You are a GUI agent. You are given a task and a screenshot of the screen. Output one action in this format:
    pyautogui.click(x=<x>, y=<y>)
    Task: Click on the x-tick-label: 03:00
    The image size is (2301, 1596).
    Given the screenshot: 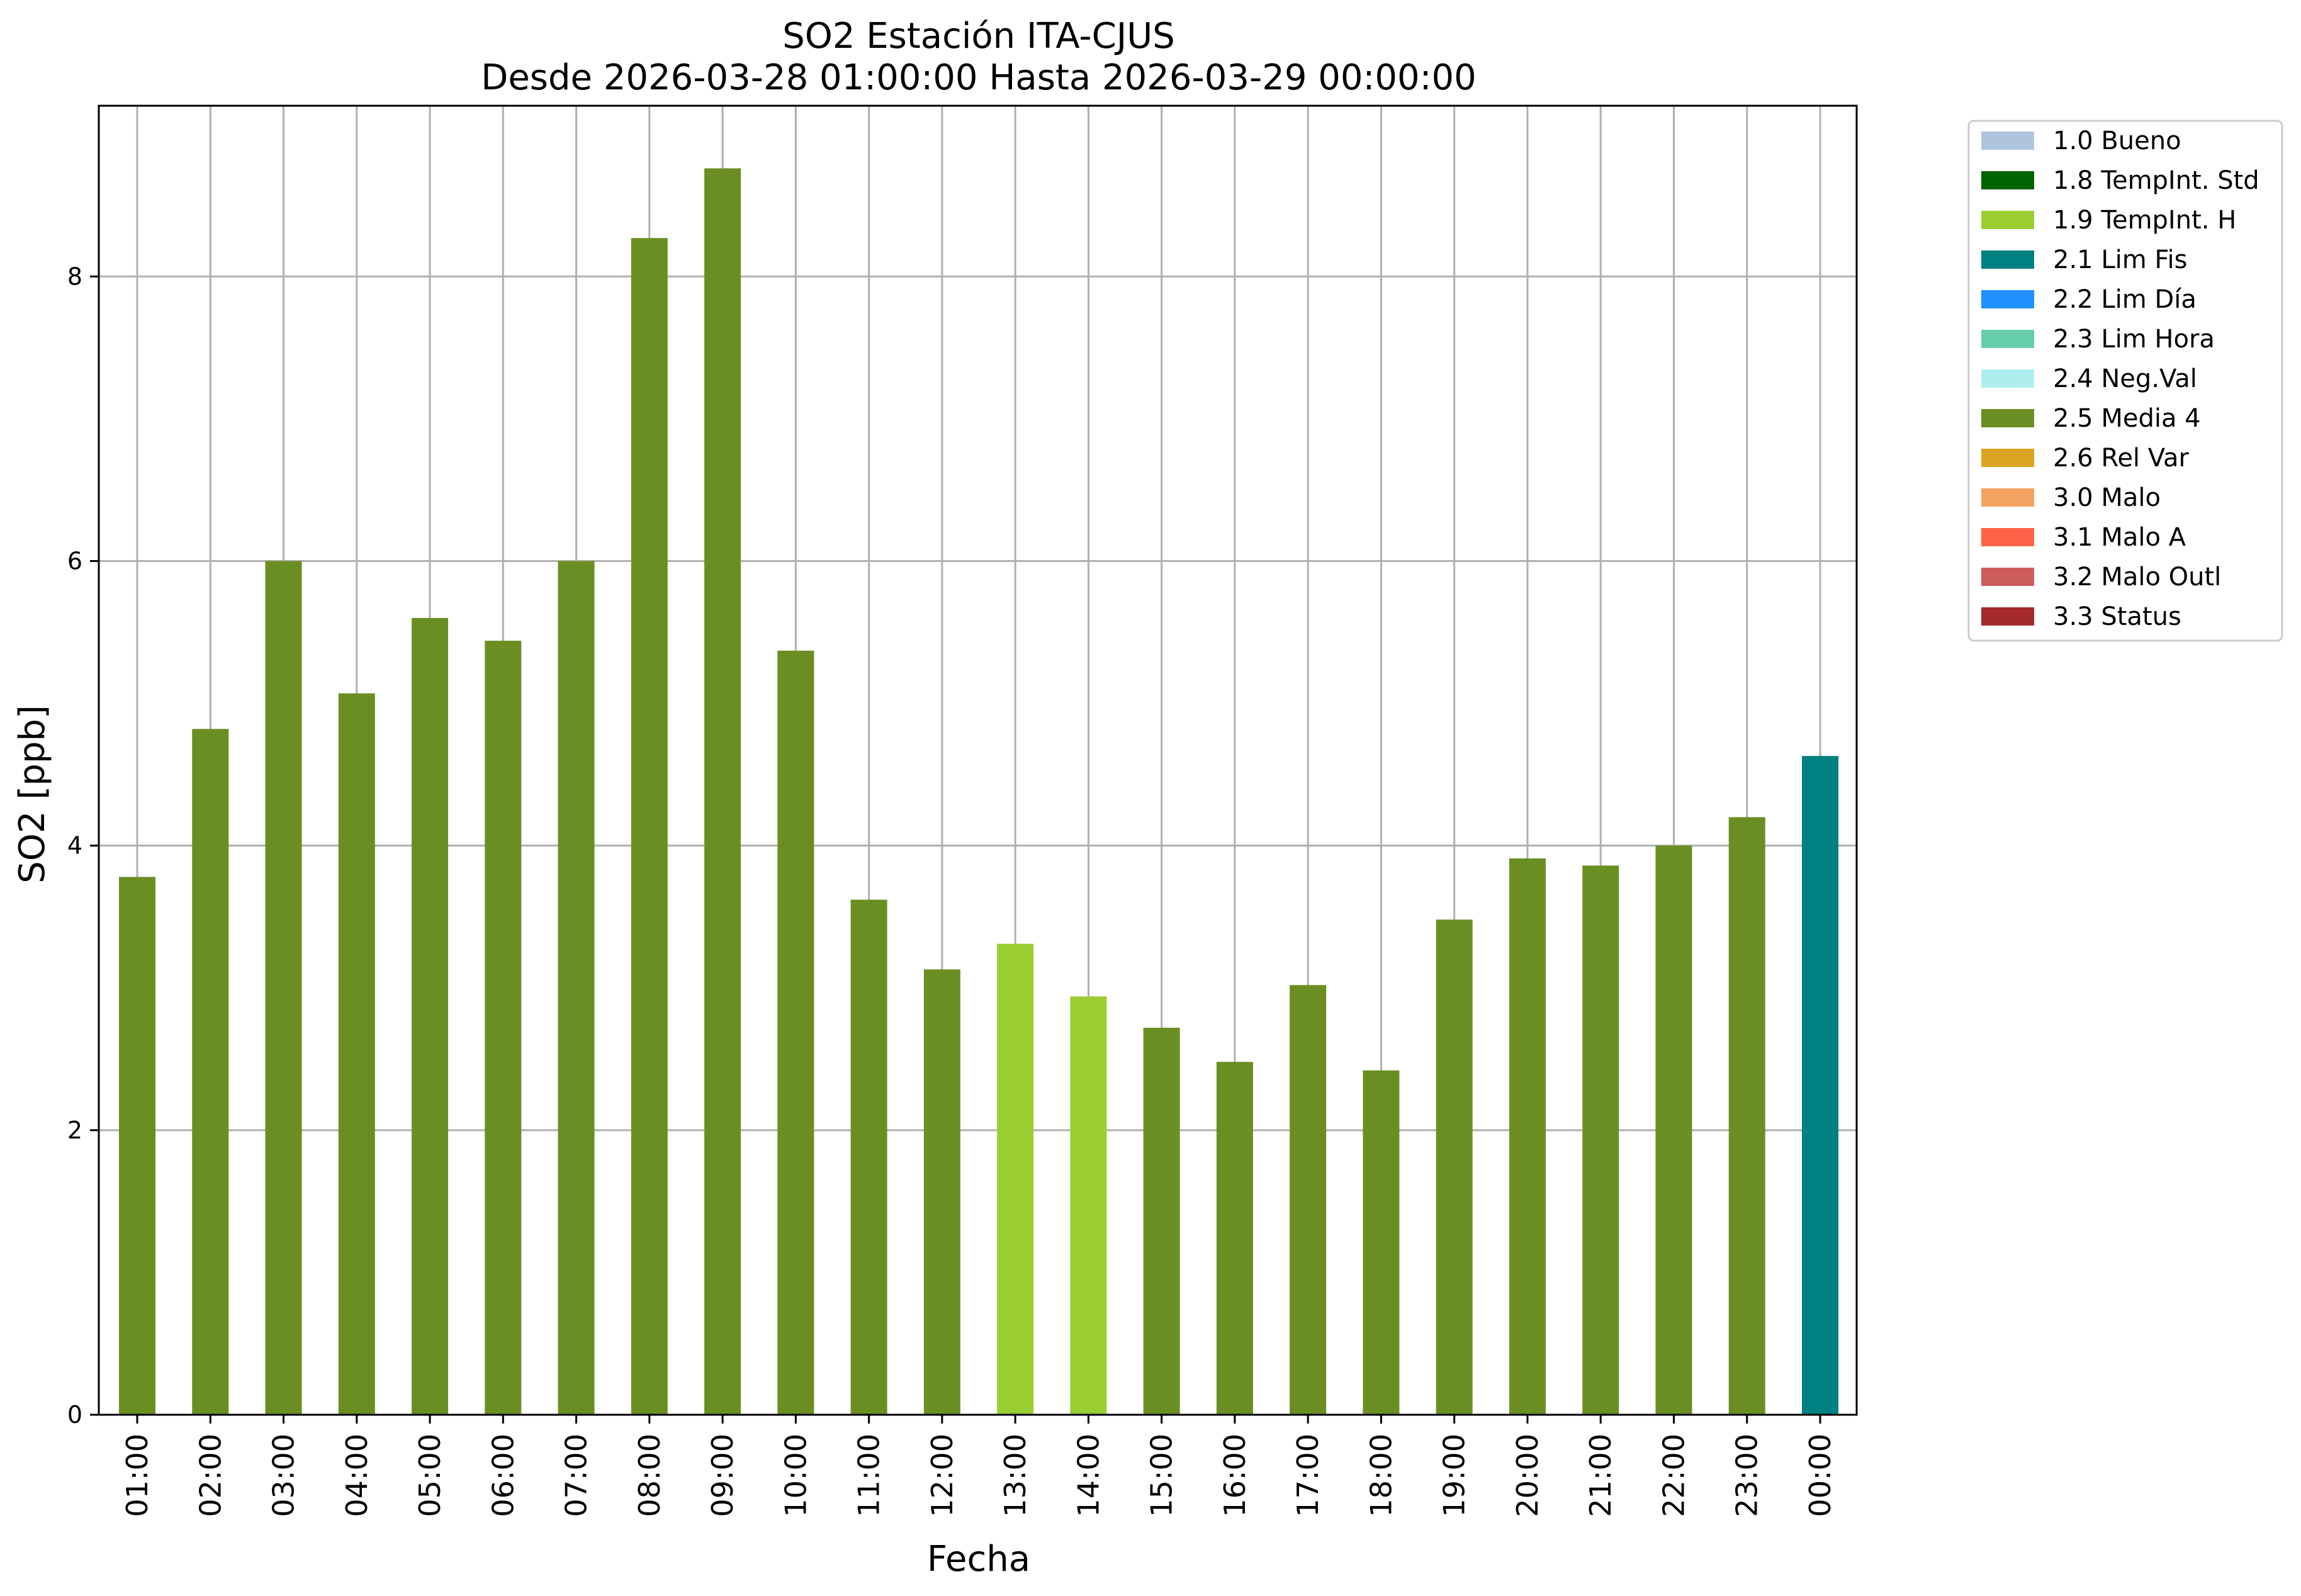 What is the action you would take?
    pyautogui.click(x=284, y=1475)
    